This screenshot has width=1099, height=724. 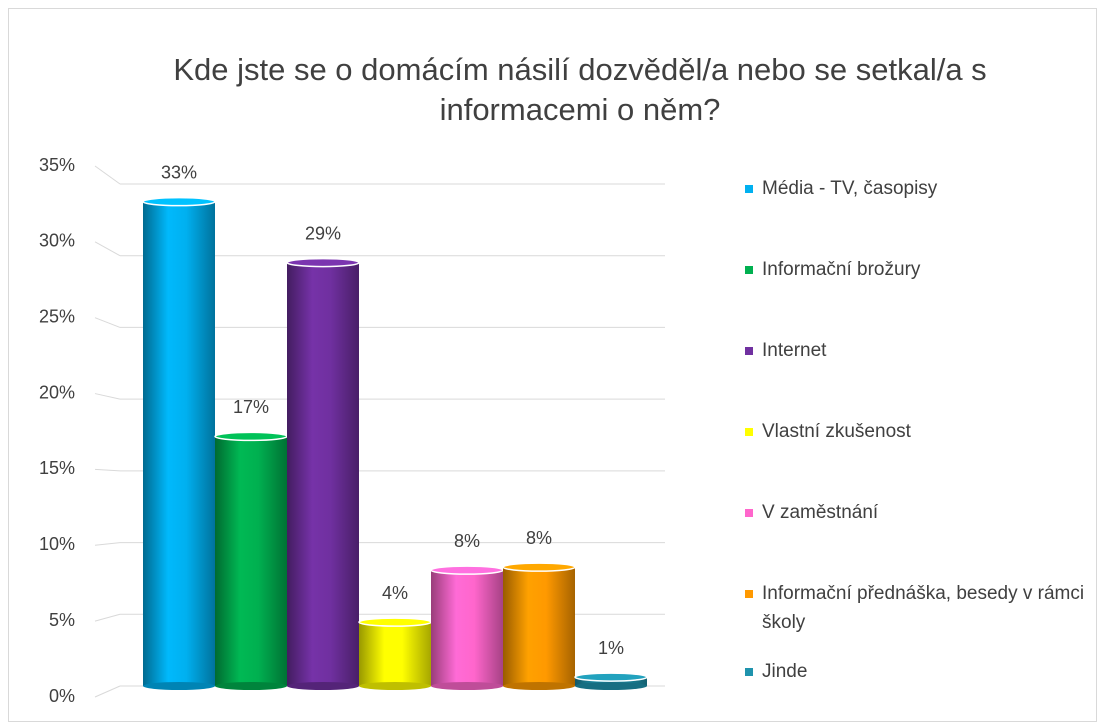 What do you see at coordinates (323, 233) in the screenshot?
I see `data-label: 29%` at bounding box center [323, 233].